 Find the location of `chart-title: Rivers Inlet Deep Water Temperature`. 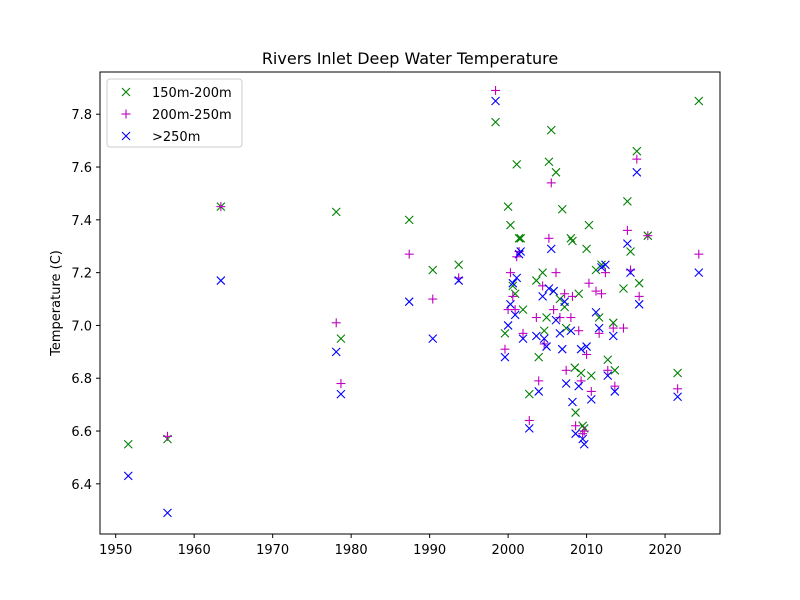

chart-title: Rivers Inlet Deep Water Temperature is located at coordinates (410, 58).